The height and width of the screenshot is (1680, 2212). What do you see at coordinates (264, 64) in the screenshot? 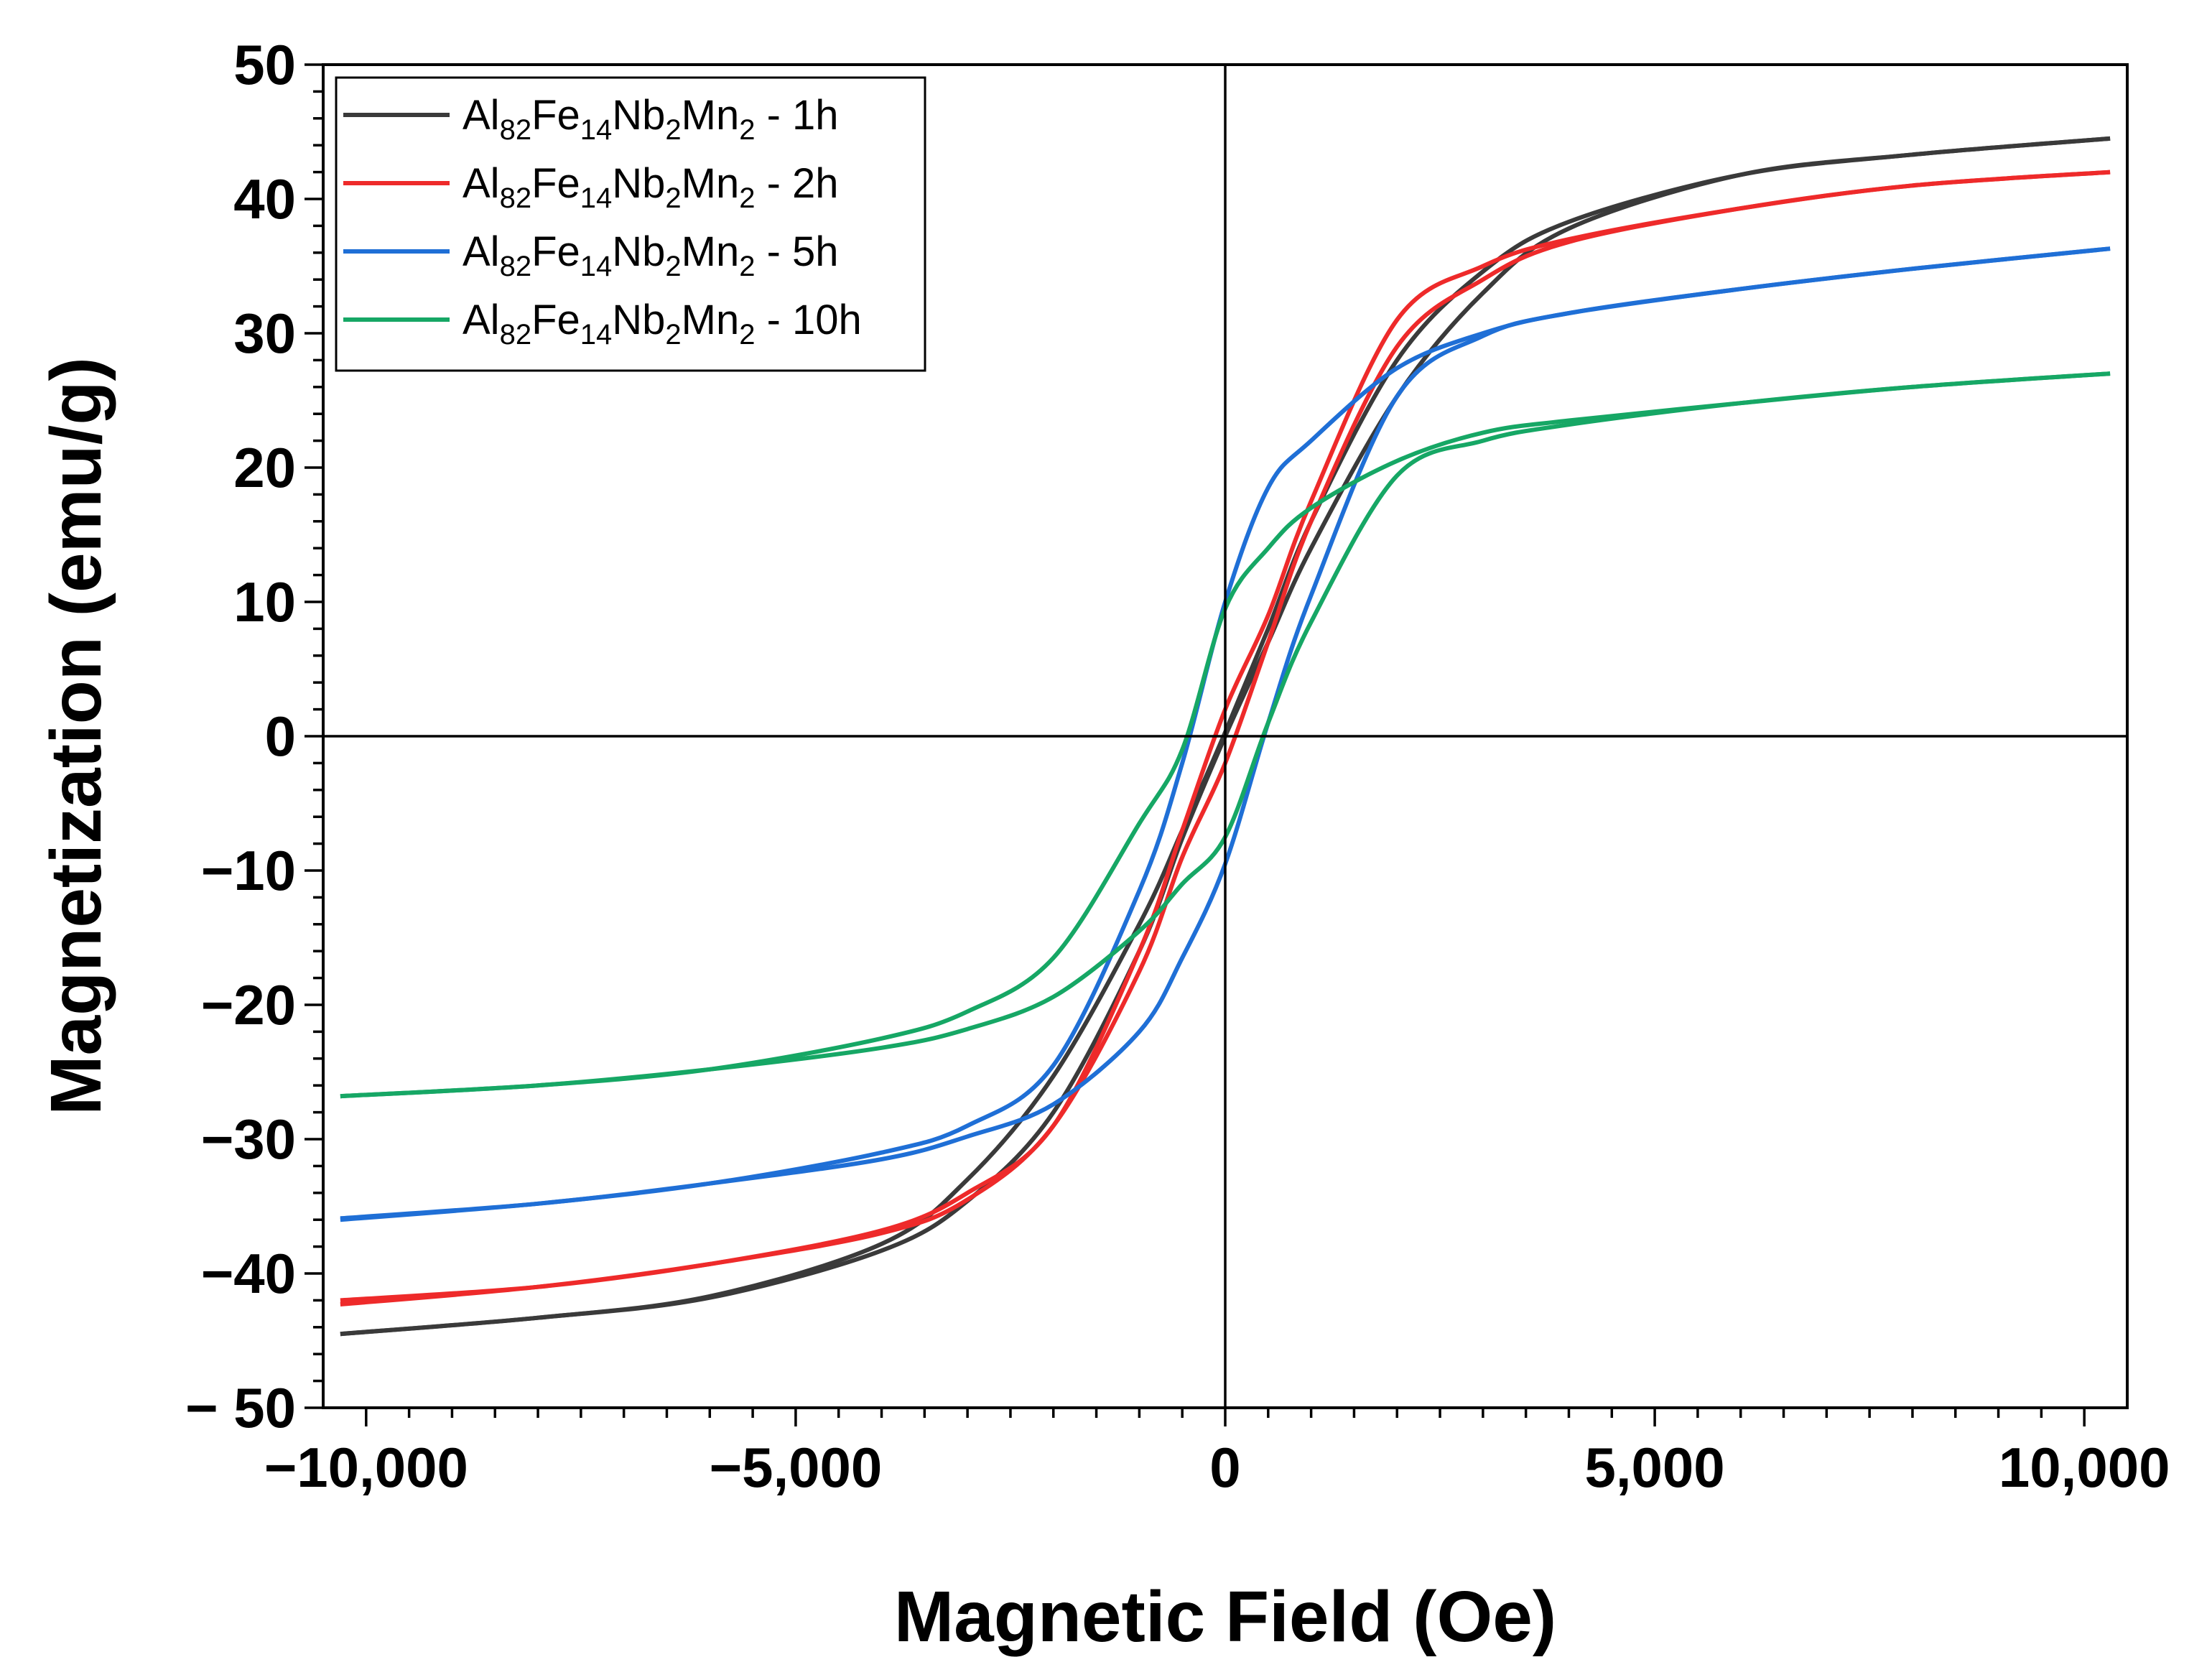
I see `y-tick-label: 50` at bounding box center [264, 64].